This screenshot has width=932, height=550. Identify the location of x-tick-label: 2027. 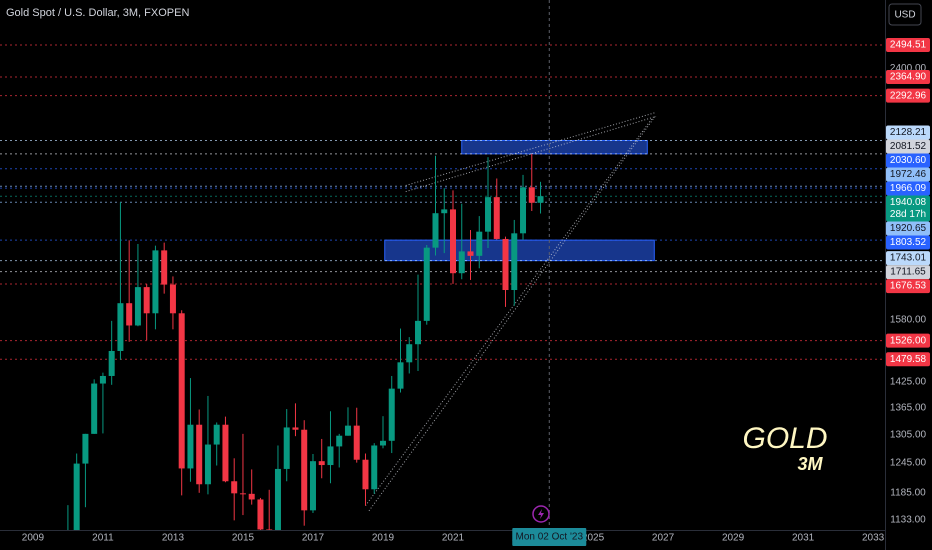
(663, 538).